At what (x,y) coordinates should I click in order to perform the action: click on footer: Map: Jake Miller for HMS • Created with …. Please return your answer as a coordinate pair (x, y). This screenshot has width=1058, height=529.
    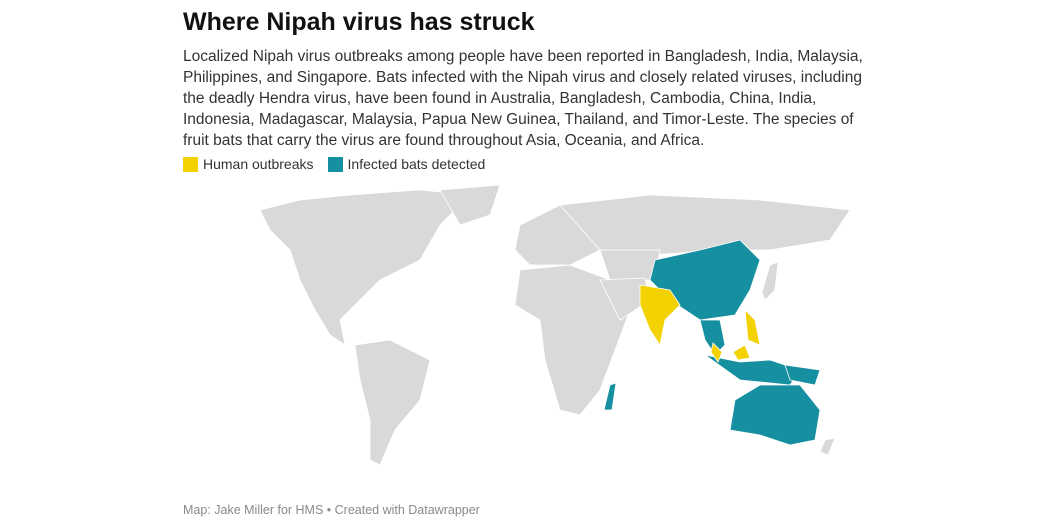
    Looking at the image, I should click on (331, 510).